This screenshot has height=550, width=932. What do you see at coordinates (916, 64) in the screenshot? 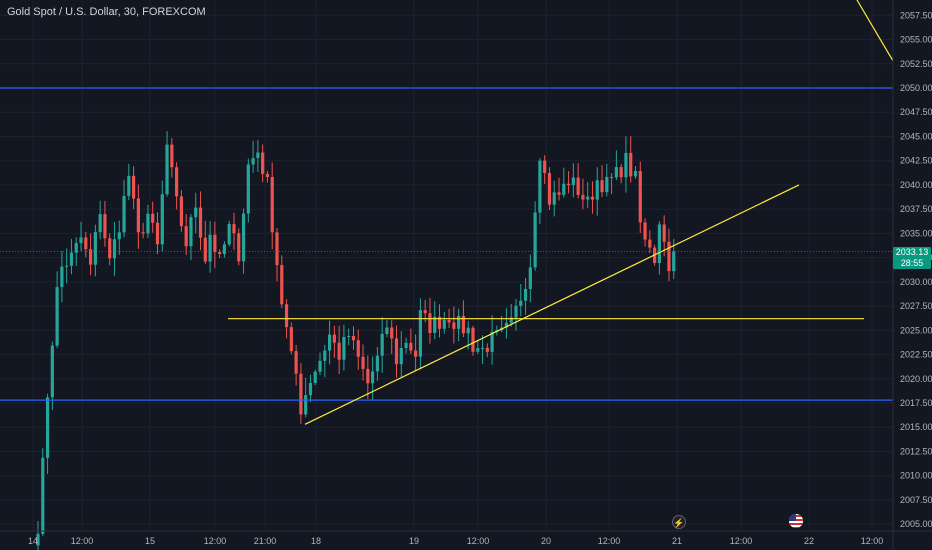
I see `price-tick-label: 2052.50` at bounding box center [916, 64].